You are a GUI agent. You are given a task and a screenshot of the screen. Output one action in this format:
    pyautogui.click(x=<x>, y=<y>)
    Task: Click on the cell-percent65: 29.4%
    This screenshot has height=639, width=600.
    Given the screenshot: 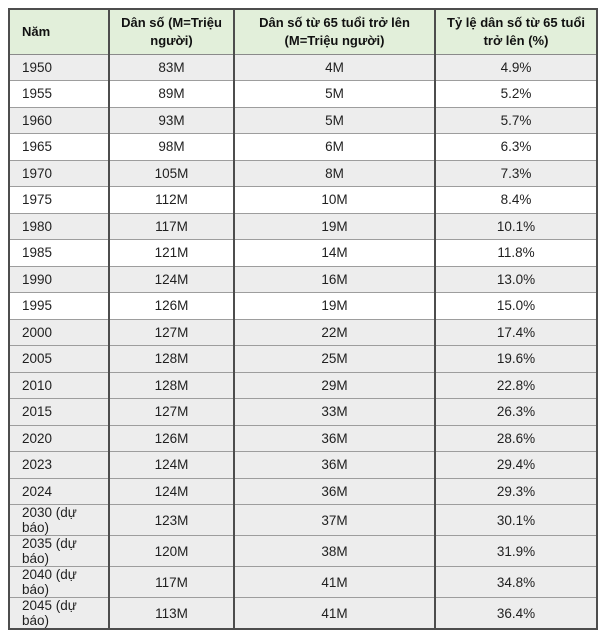 What is the action you would take?
    pyautogui.click(x=516, y=465)
    